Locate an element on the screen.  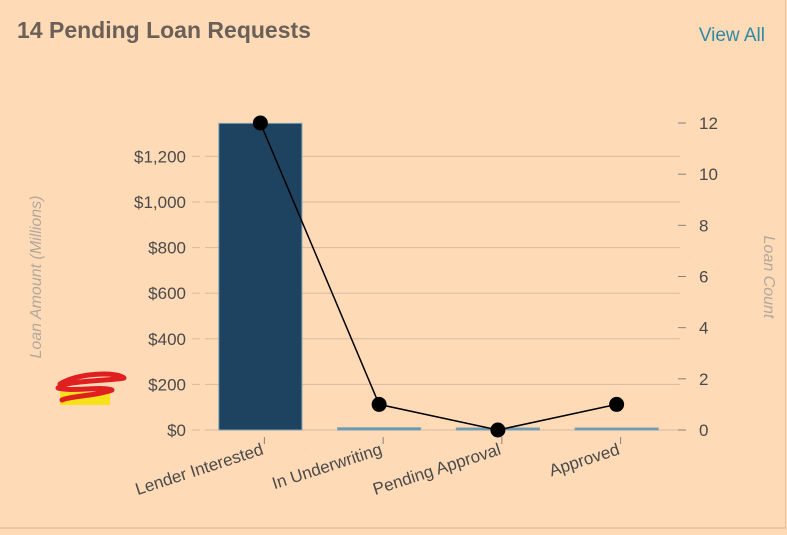
scribble-annotation is located at coordinates (91, 388).